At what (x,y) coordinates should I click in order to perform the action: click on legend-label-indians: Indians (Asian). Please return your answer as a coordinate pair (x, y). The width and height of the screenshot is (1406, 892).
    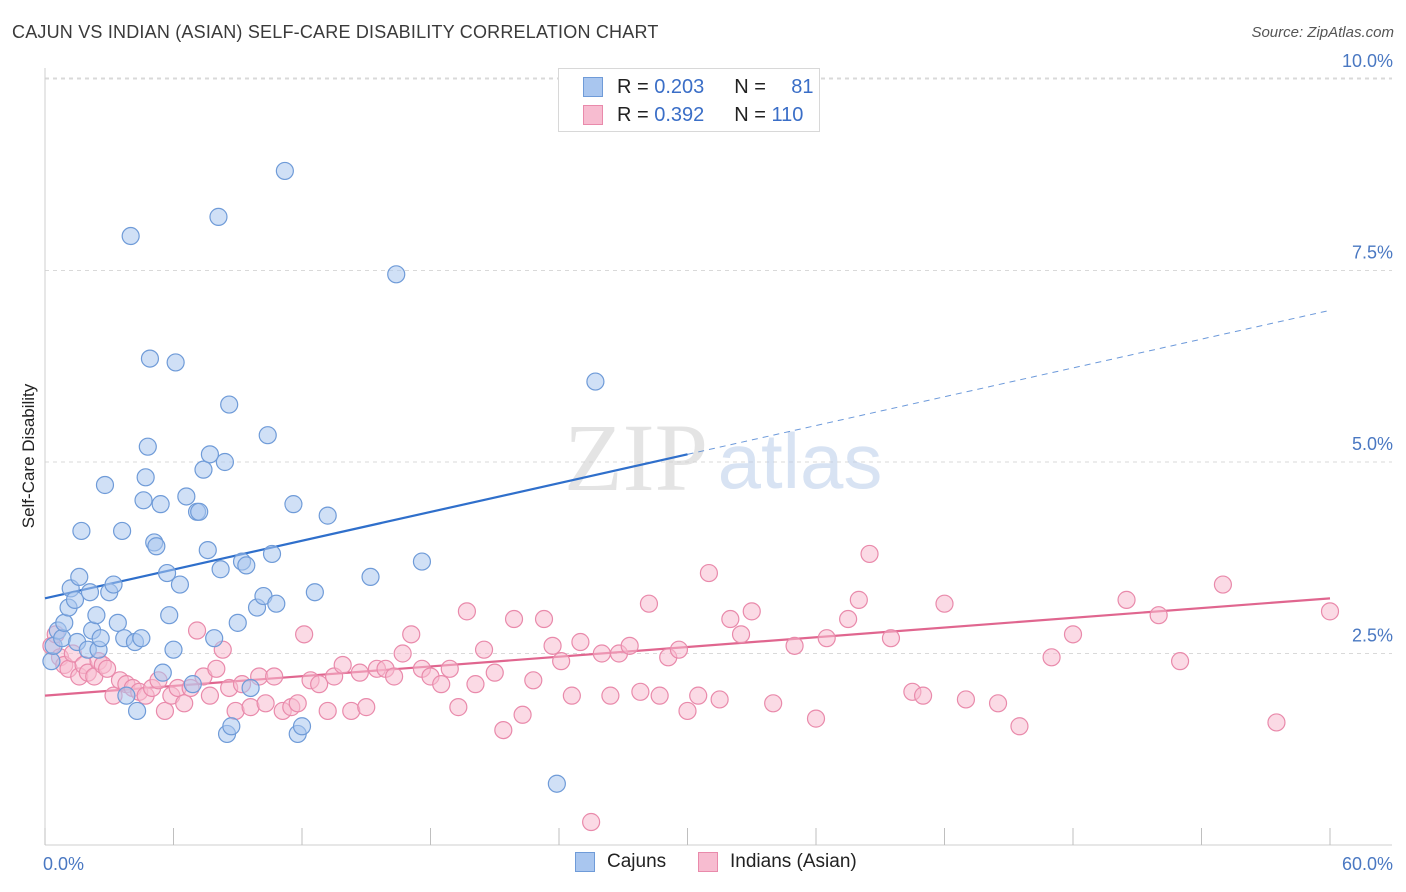
    Looking at the image, I should click on (793, 861).